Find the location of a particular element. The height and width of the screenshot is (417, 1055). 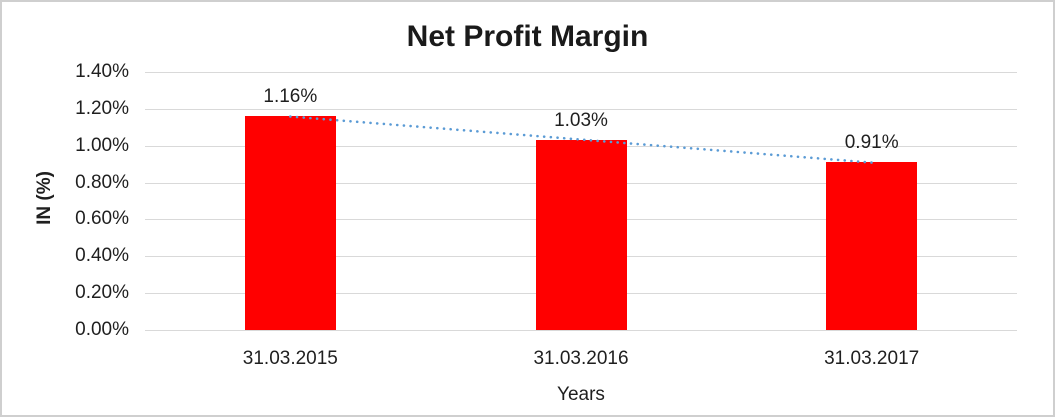

y-tick-label: 0.40% is located at coordinates (102, 255).